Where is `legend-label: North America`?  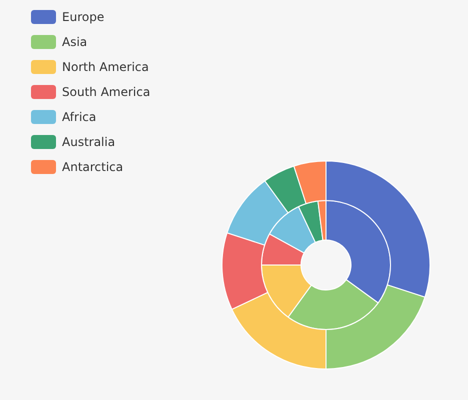 legend-label: North America is located at coordinates (105, 67).